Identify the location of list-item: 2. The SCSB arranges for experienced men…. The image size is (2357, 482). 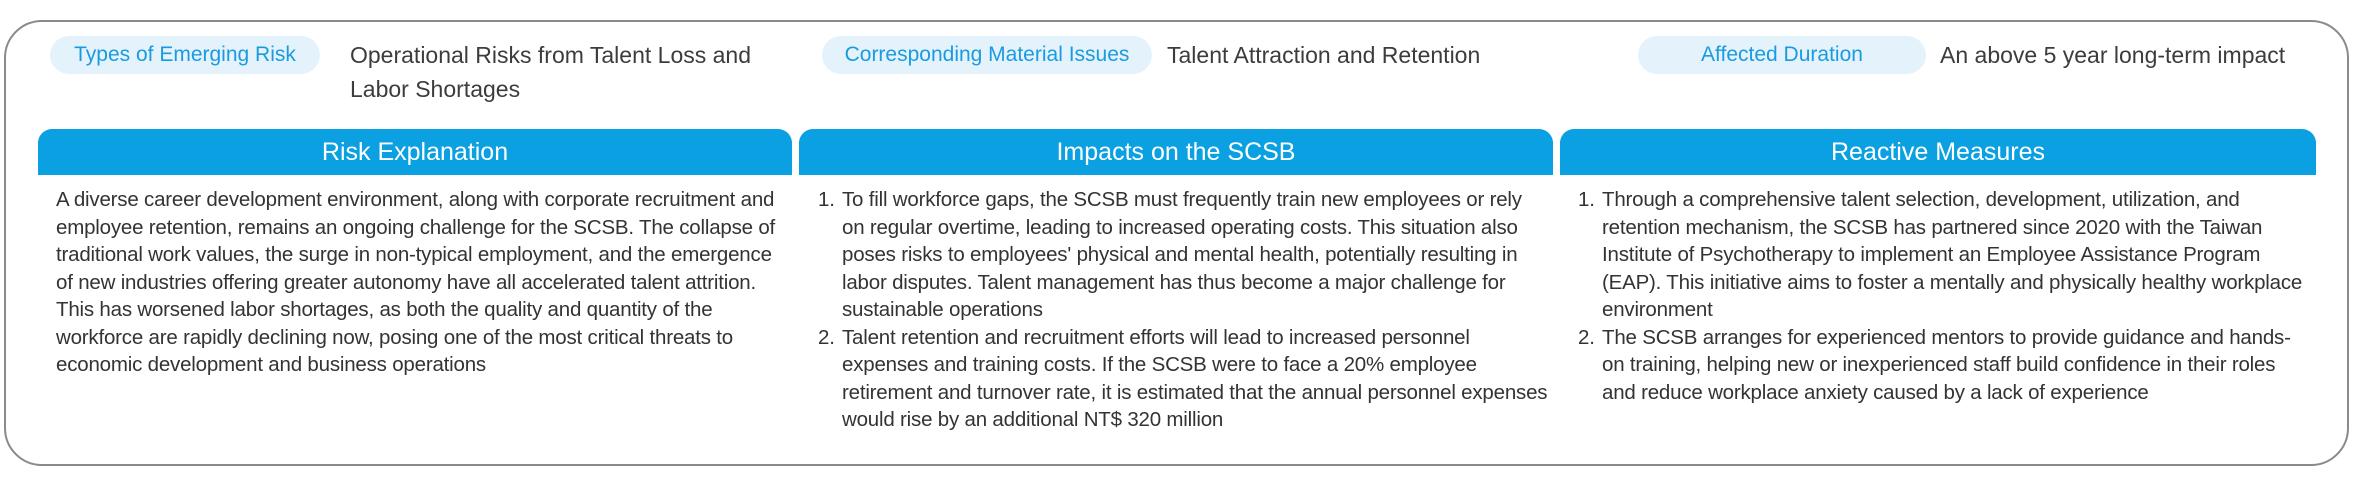
(1945, 365).